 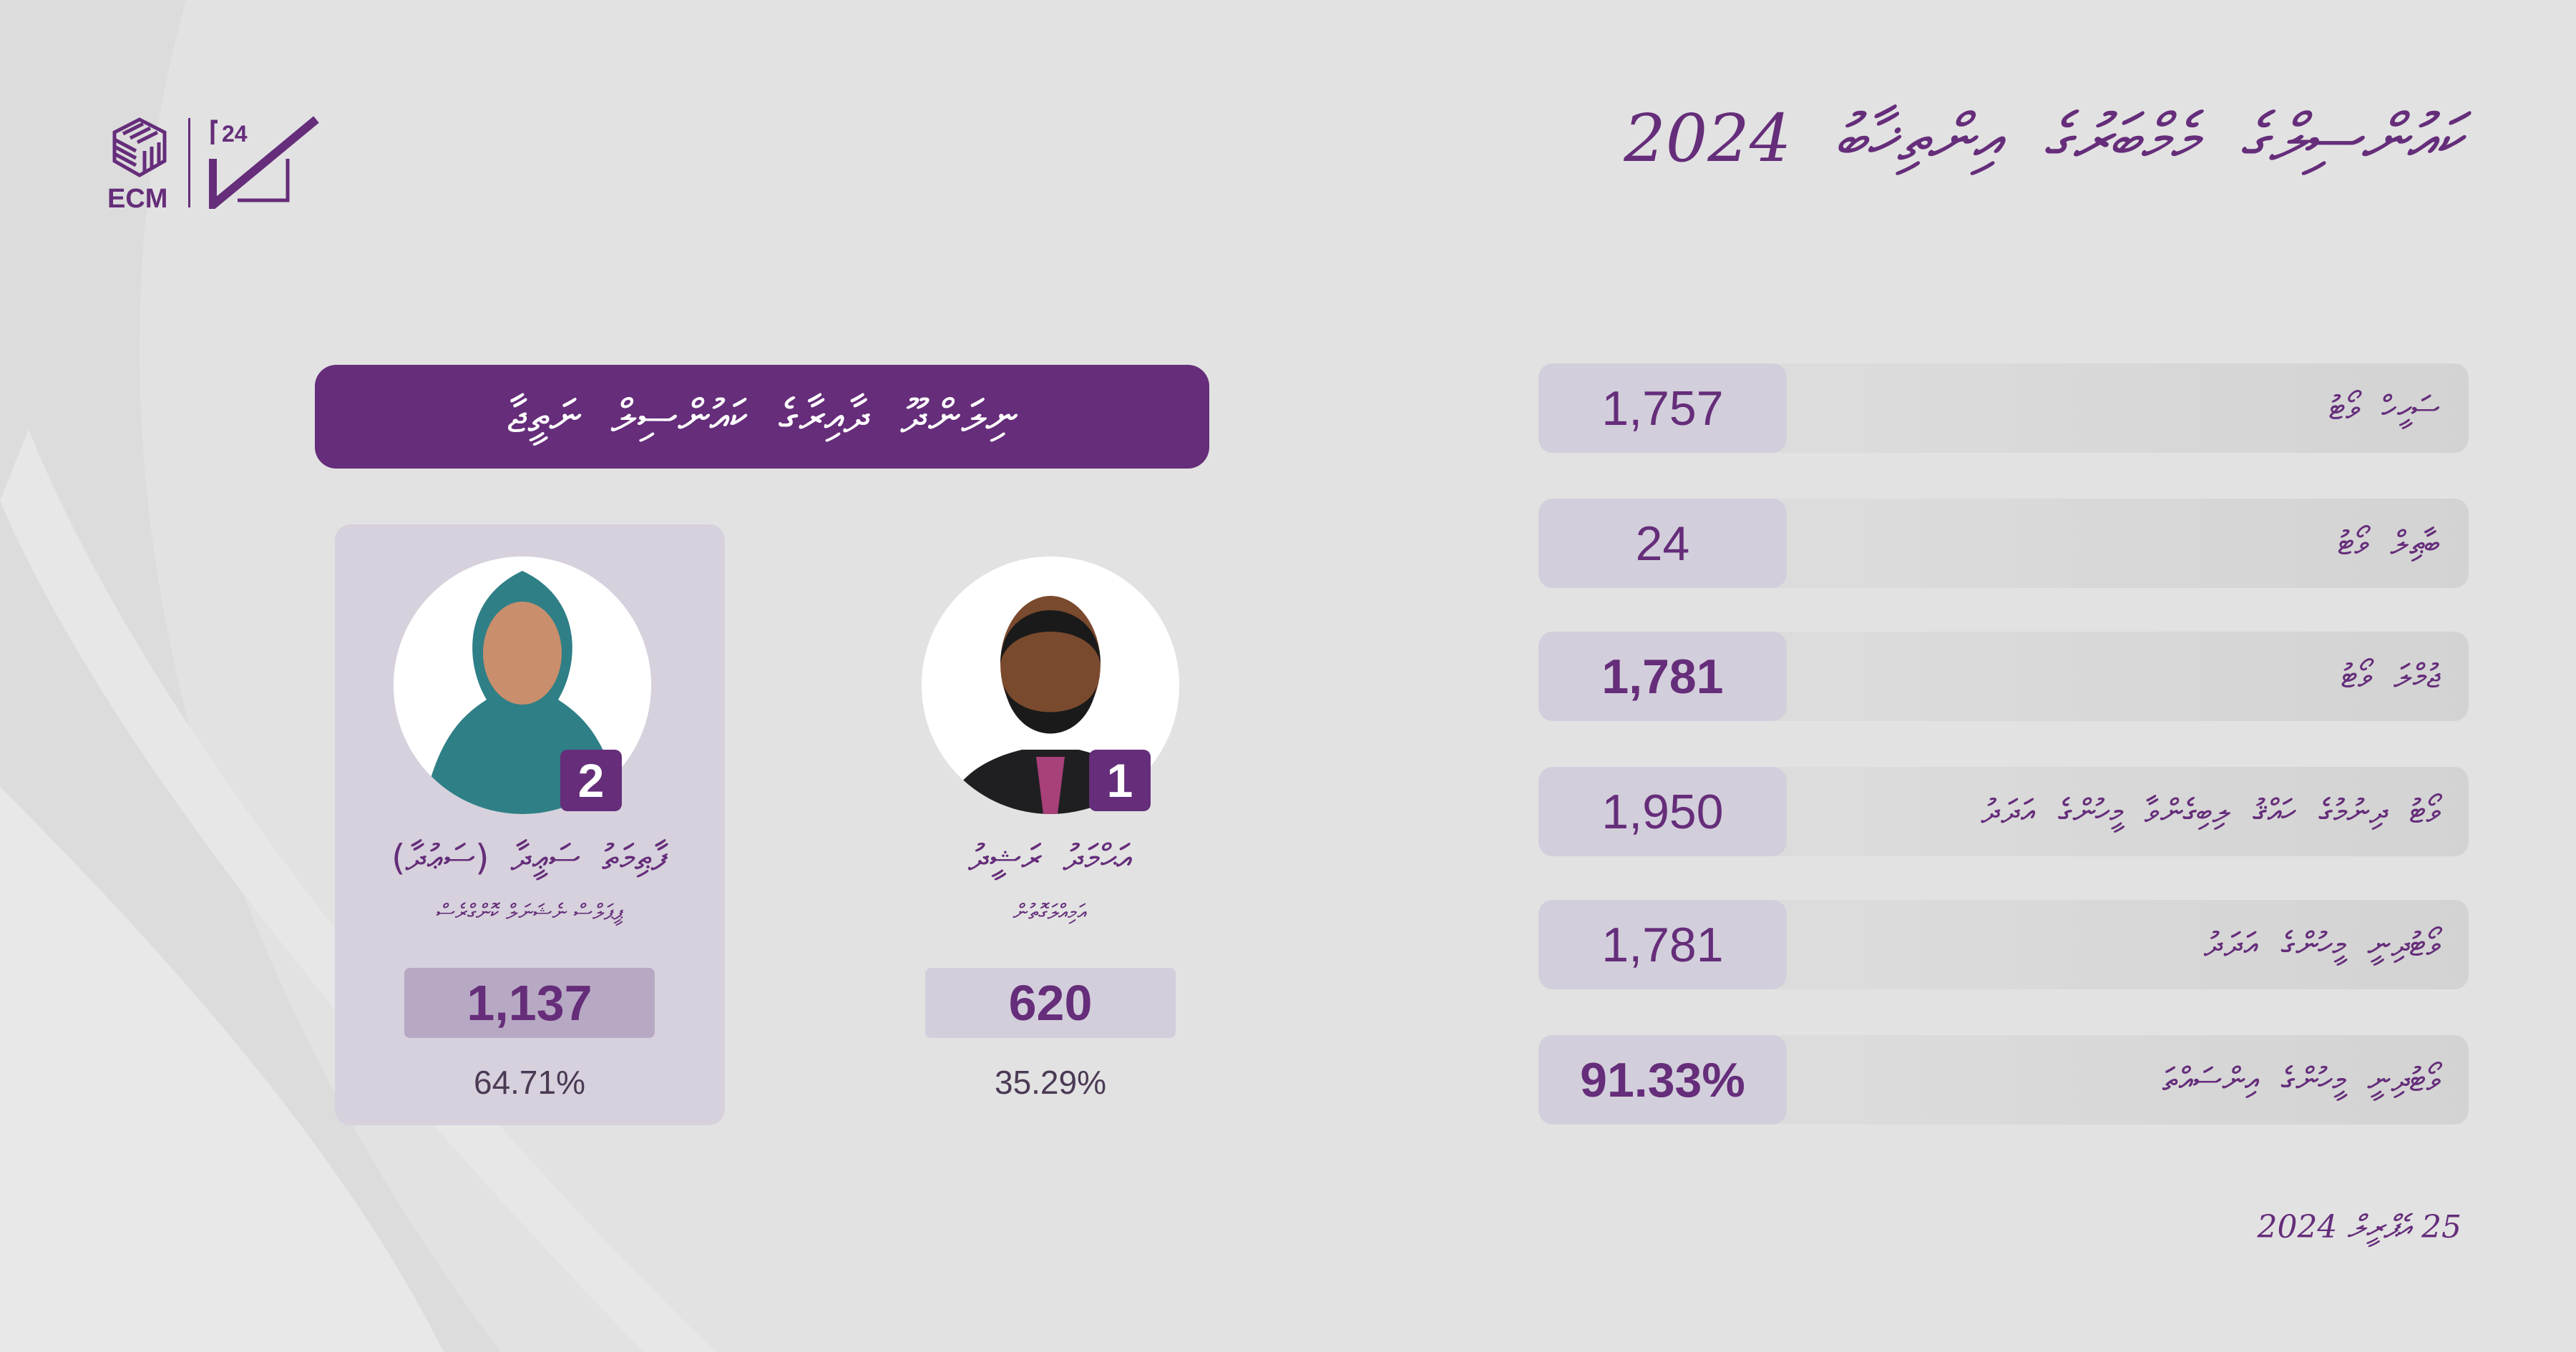 What do you see at coordinates (2388, 543) in the screenshot?
I see `stat-label: ބާޠިލް ވޯޓު` at bounding box center [2388, 543].